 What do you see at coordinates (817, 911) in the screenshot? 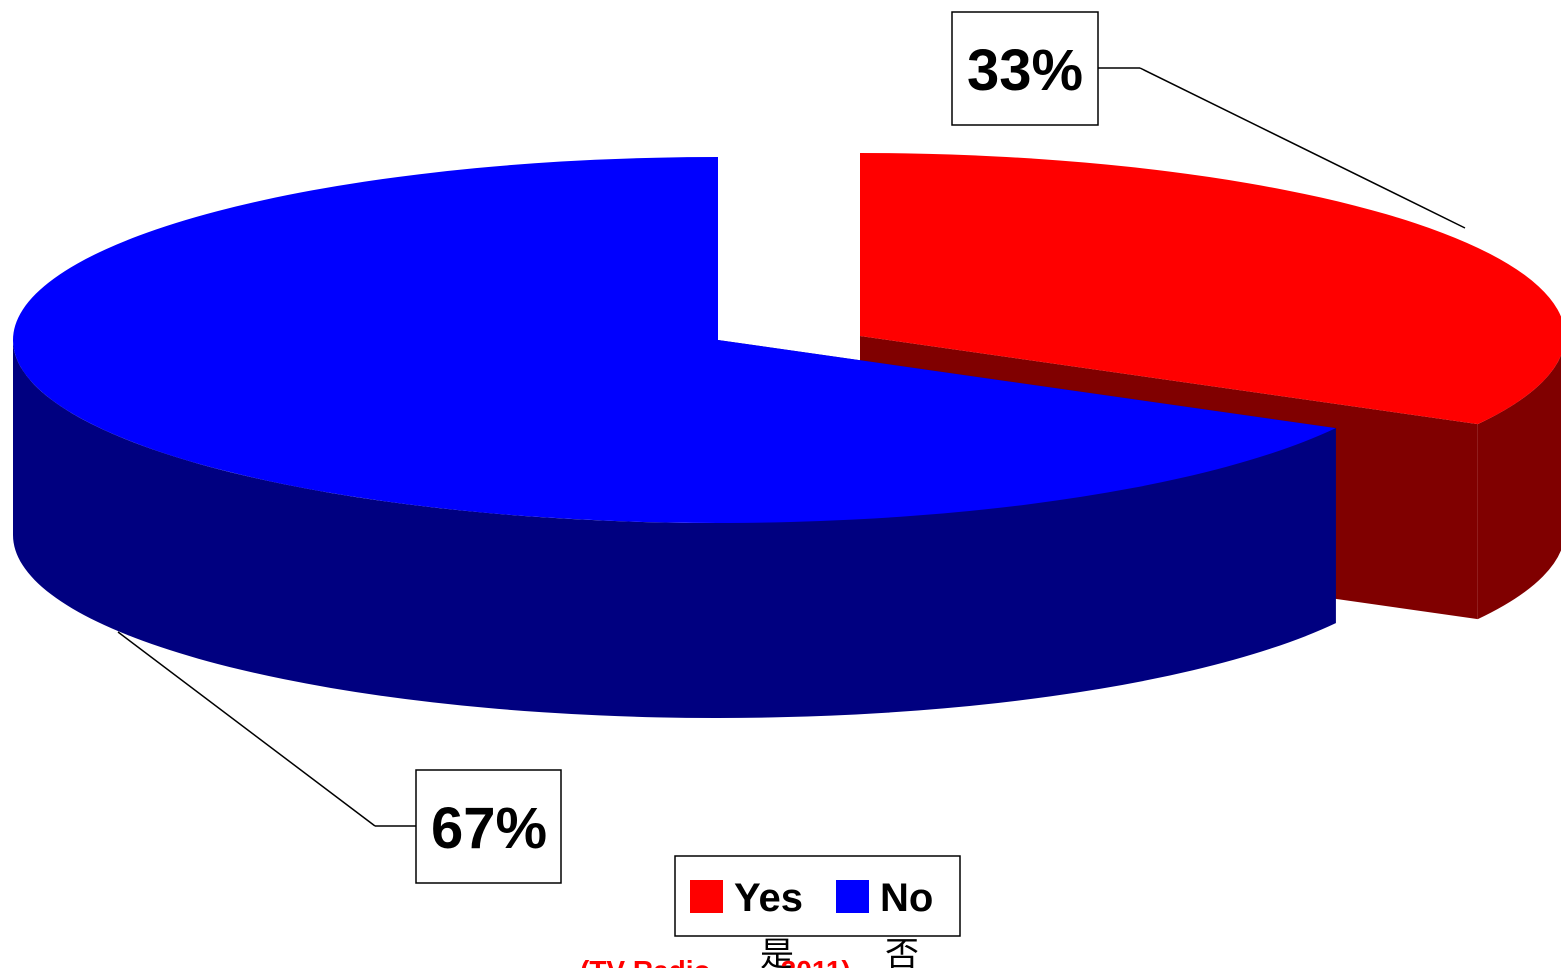
I see `legend: Yes No 是 否` at bounding box center [817, 911].